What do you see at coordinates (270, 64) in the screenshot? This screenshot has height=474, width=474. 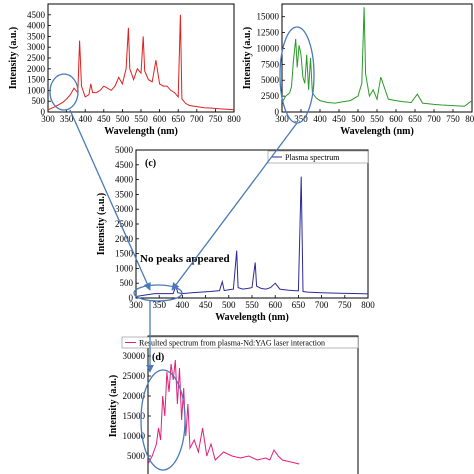 I see `y-tick-label: 7500` at bounding box center [270, 64].